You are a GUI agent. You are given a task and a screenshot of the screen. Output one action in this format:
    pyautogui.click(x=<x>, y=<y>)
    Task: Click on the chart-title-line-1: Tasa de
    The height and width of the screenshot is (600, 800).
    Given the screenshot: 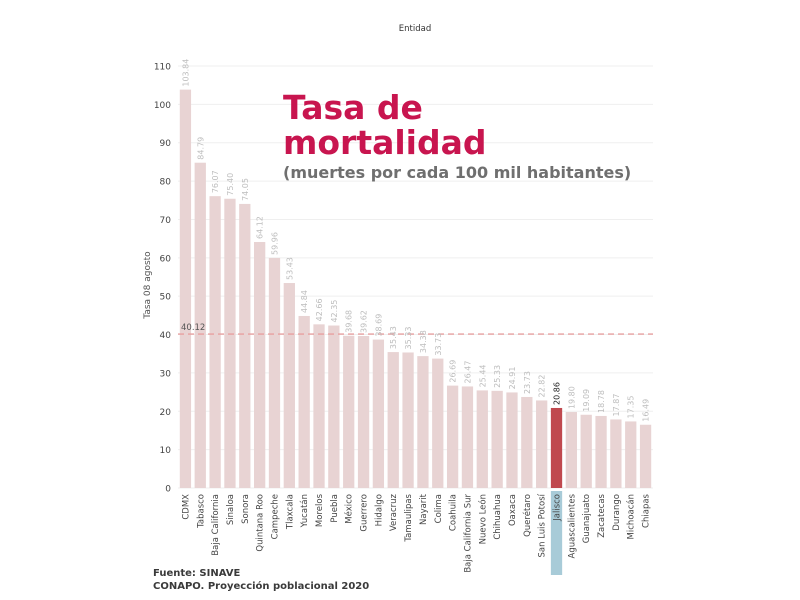 What is the action you would take?
    pyautogui.click(x=353, y=107)
    